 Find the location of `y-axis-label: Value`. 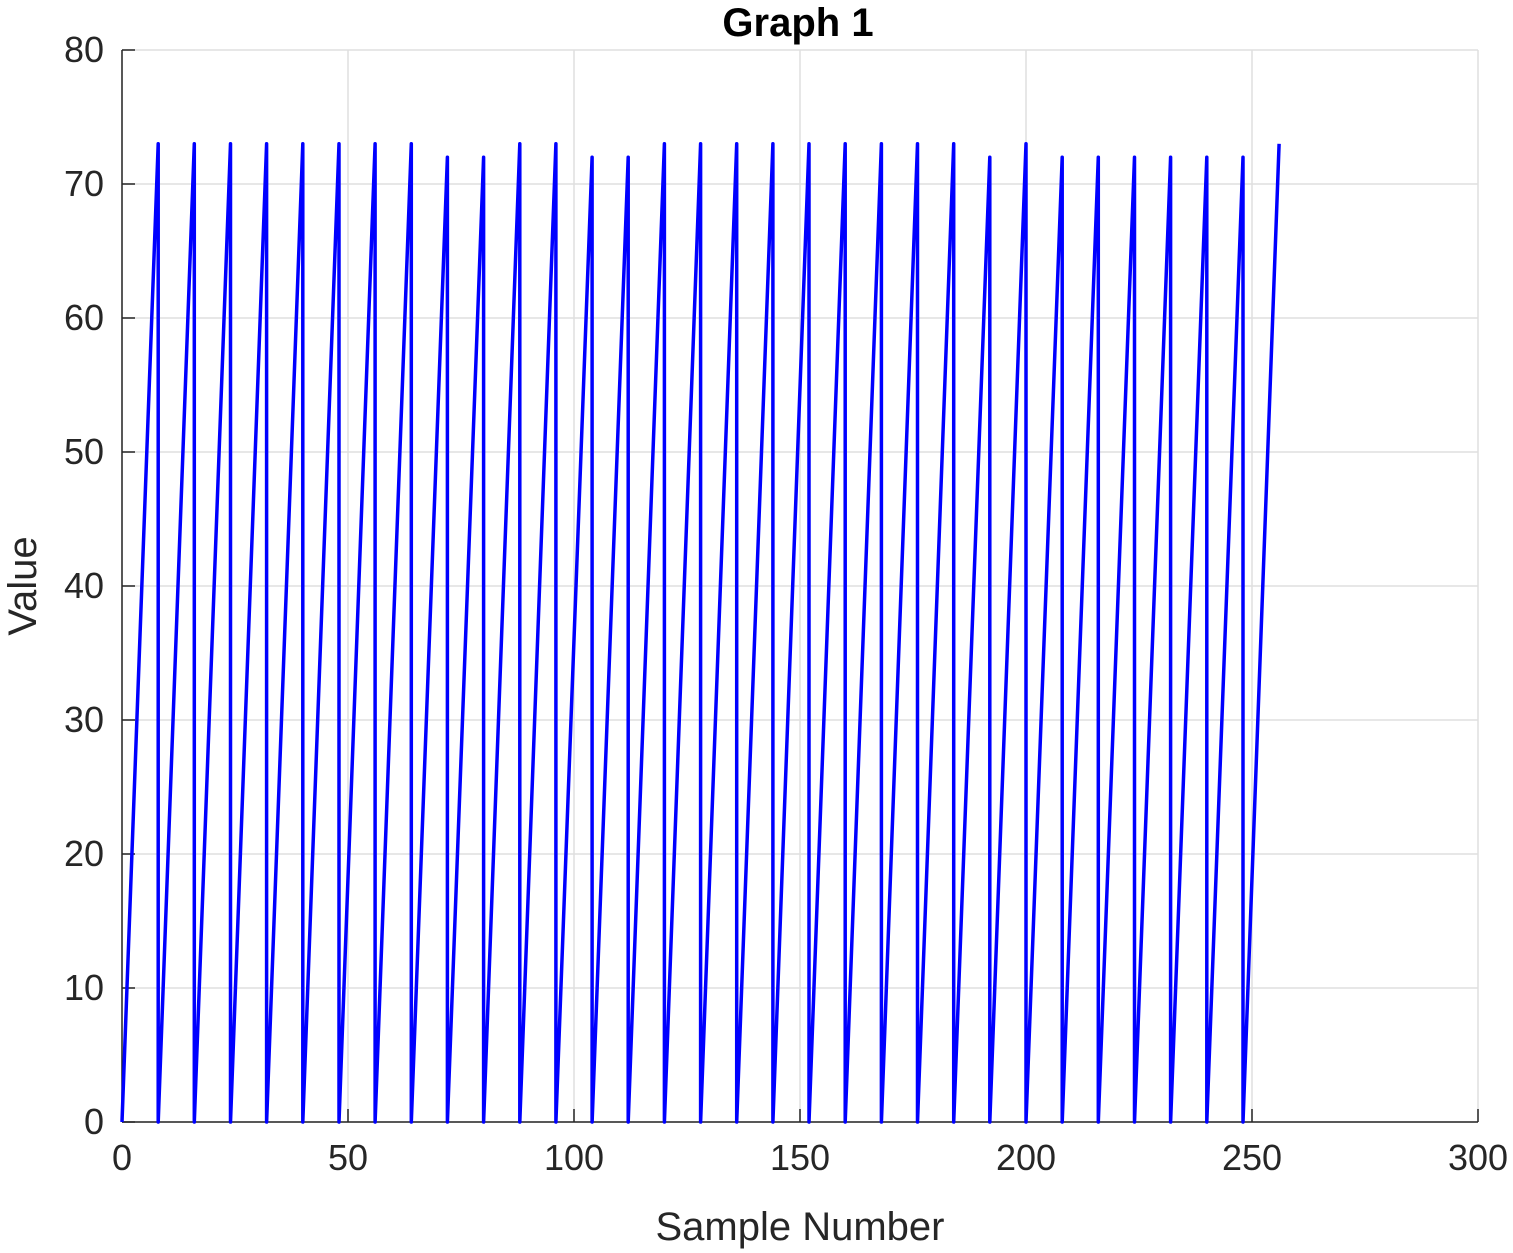

y-axis-label: Value is located at coordinates (23, 585).